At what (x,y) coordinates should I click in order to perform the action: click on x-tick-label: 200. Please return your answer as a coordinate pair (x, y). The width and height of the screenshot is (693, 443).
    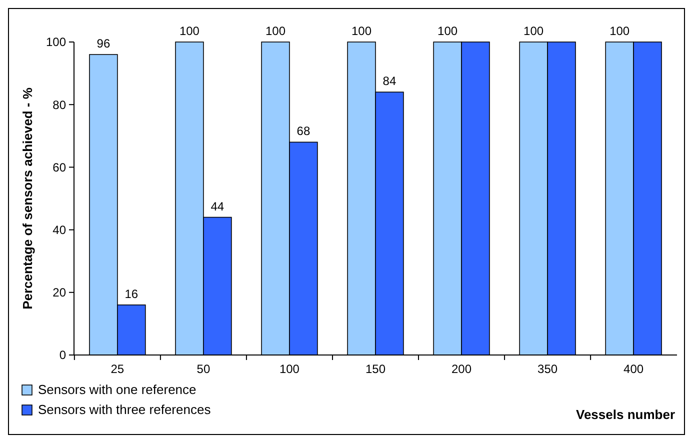
    Looking at the image, I should click on (462, 369).